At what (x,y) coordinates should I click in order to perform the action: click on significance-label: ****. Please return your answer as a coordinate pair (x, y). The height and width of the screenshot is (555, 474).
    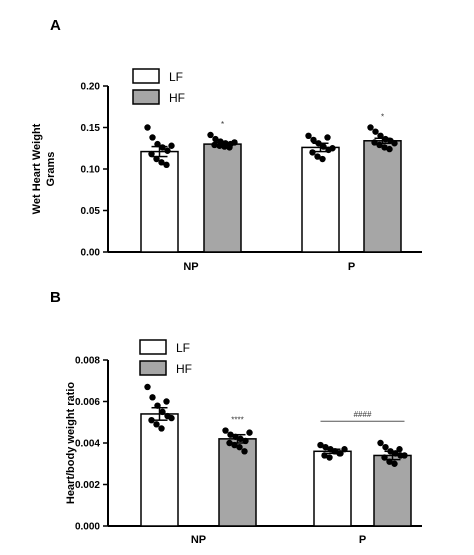
    Looking at the image, I should click on (237, 420).